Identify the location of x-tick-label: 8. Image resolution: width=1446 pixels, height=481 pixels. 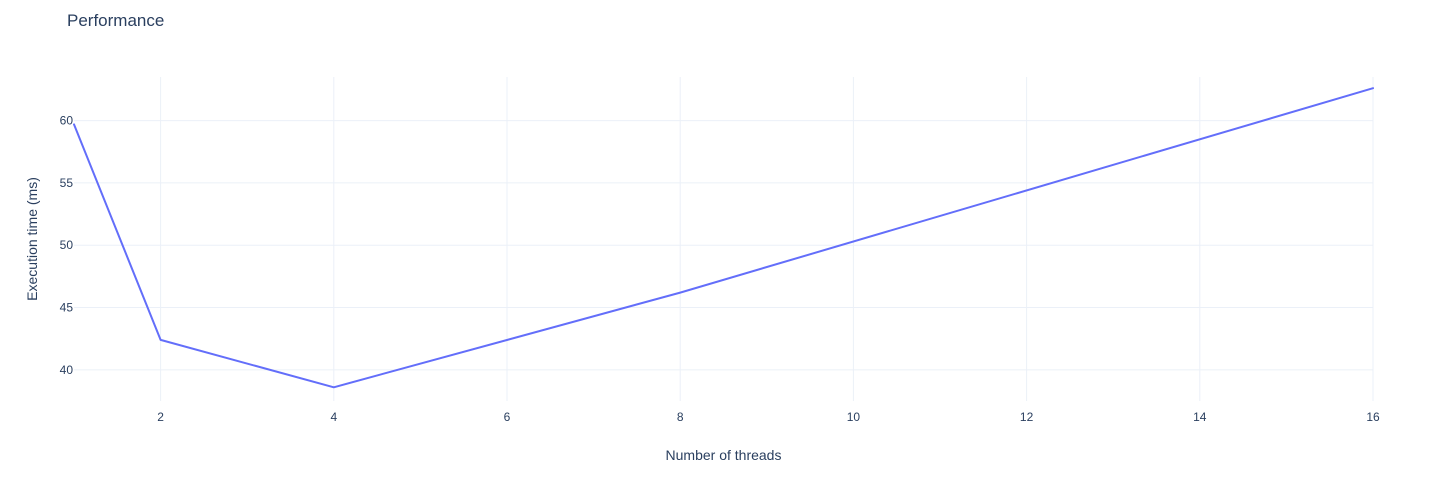
(680, 417).